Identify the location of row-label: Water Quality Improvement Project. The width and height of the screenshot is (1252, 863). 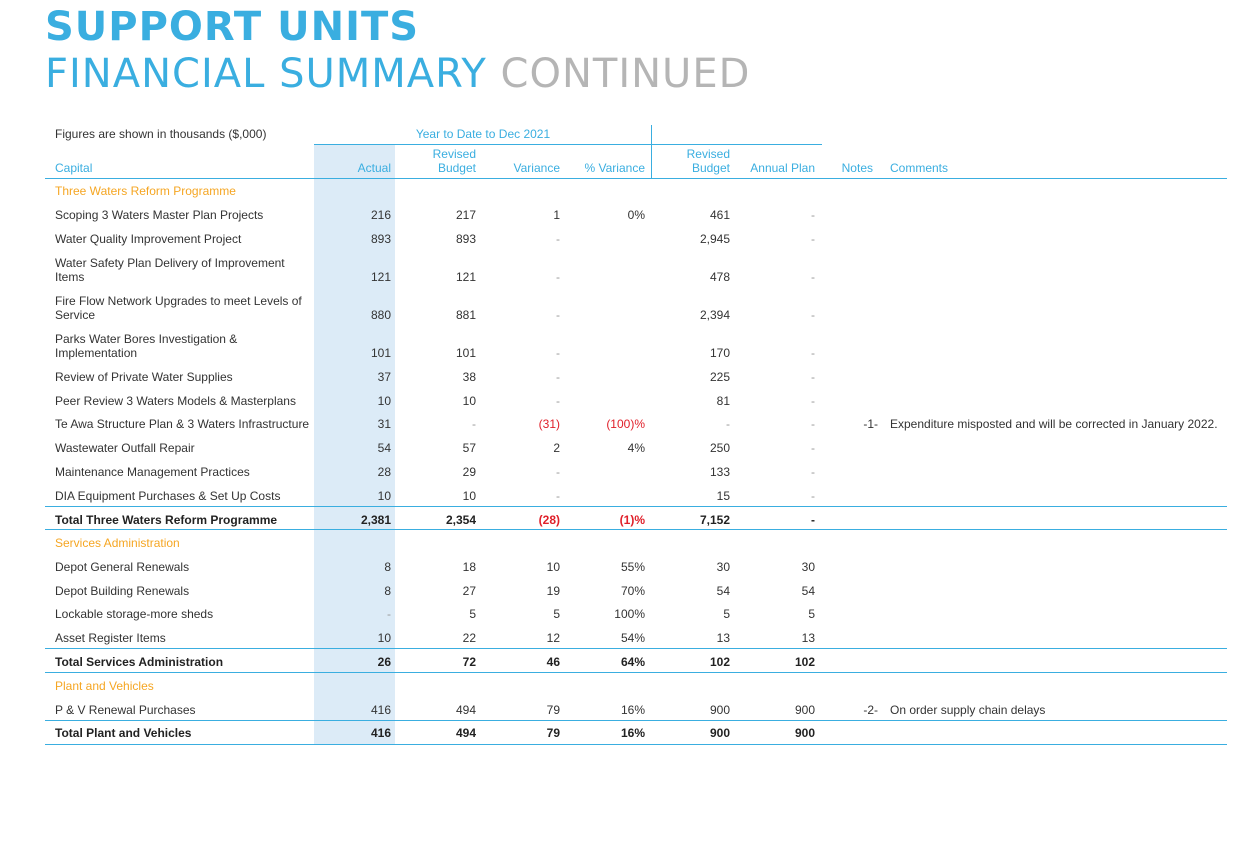
(148, 239).